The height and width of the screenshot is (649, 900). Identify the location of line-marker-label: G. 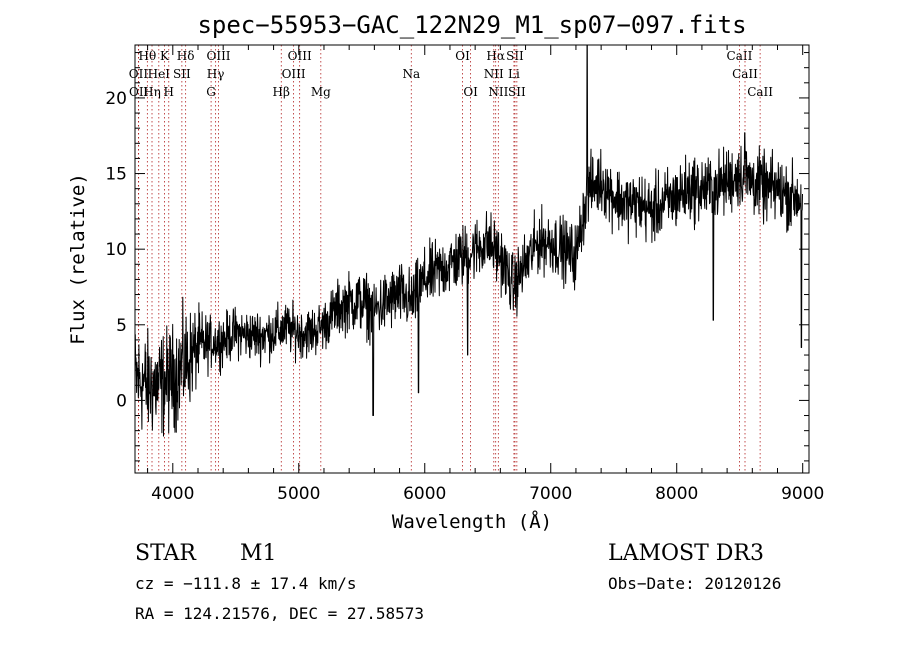
(211, 92).